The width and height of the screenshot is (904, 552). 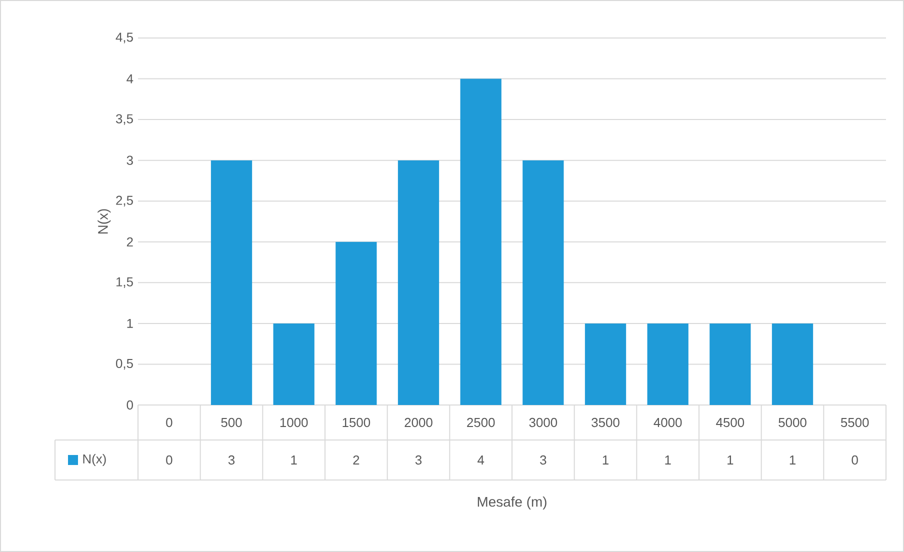 What do you see at coordinates (792, 423) in the screenshot?
I see `x-tick-label: 5000` at bounding box center [792, 423].